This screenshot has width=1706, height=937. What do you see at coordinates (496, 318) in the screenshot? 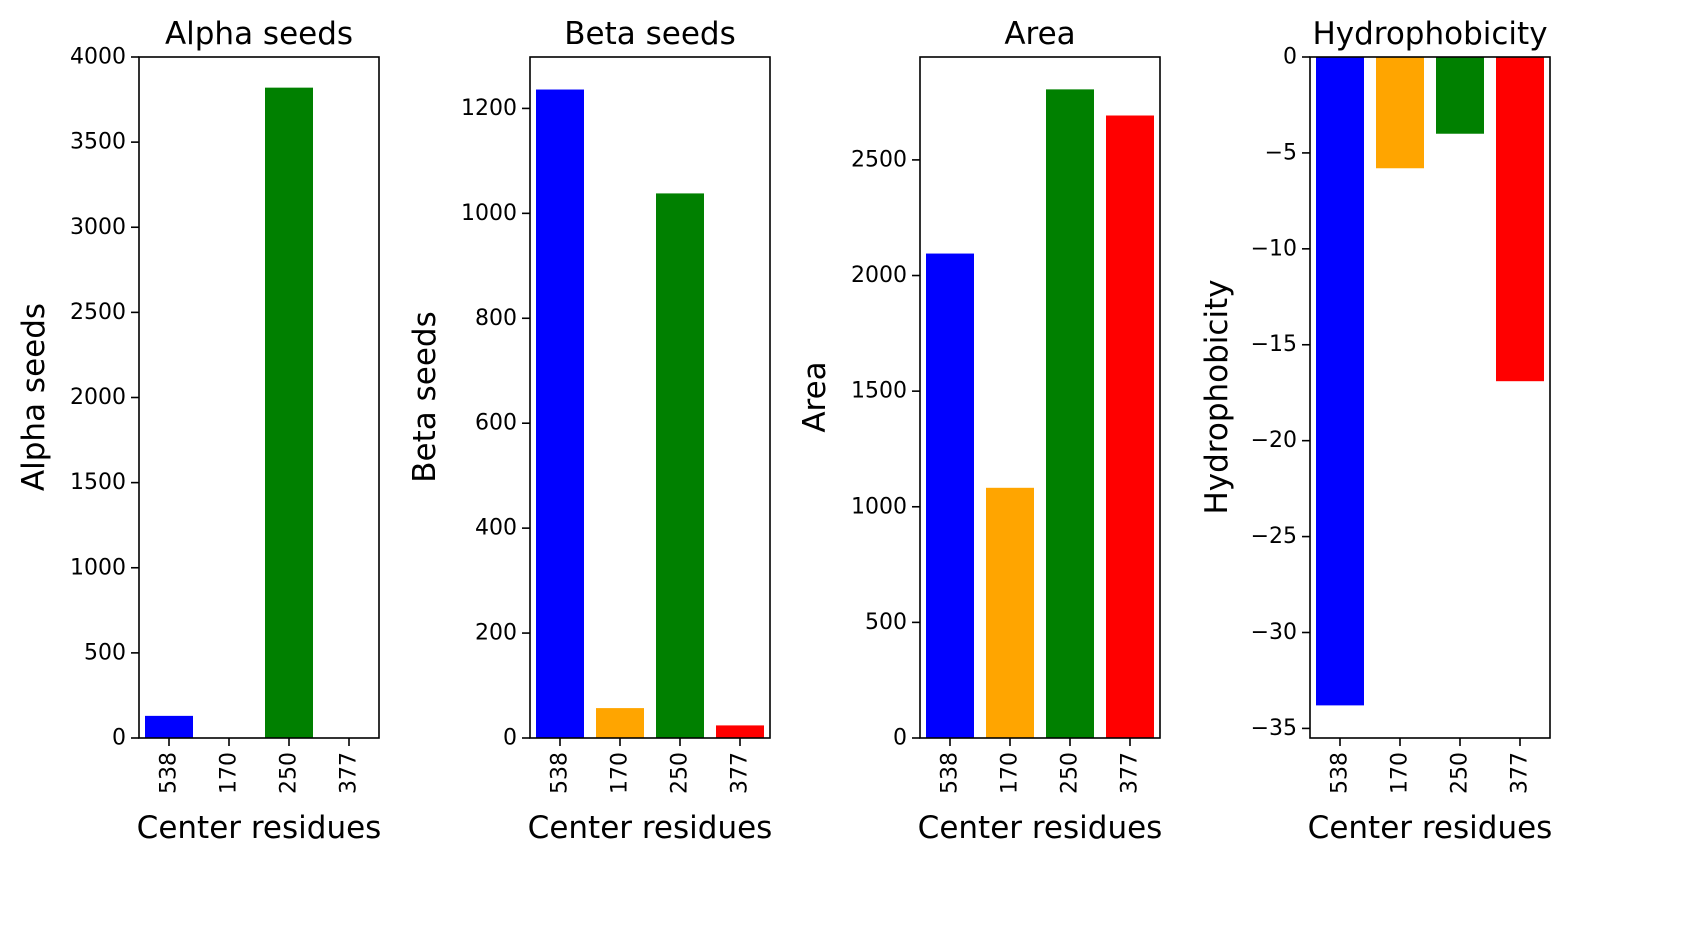
I see `y-tick-label: 800` at bounding box center [496, 318].